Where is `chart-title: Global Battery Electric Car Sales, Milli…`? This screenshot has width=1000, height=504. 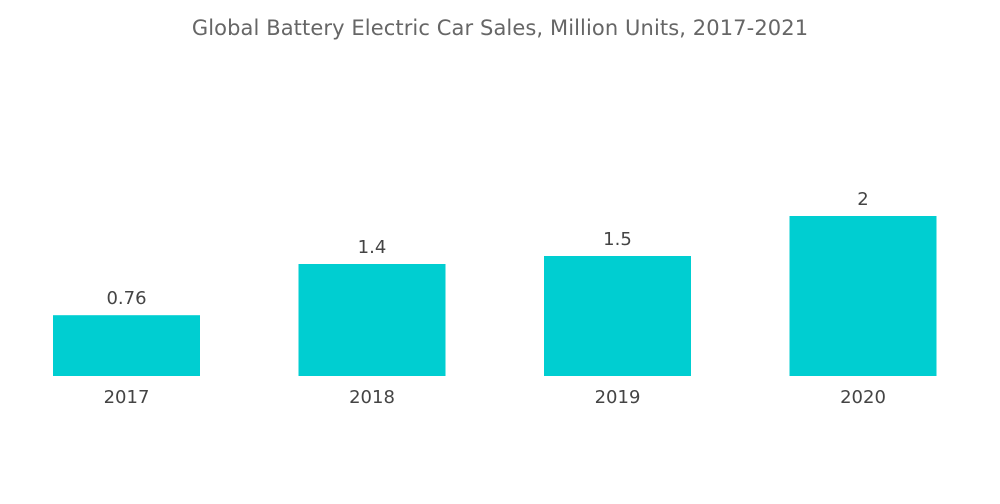 chart-title: Global Battery Electric Car Sales, Milli… is located at coordinates (500, 28).